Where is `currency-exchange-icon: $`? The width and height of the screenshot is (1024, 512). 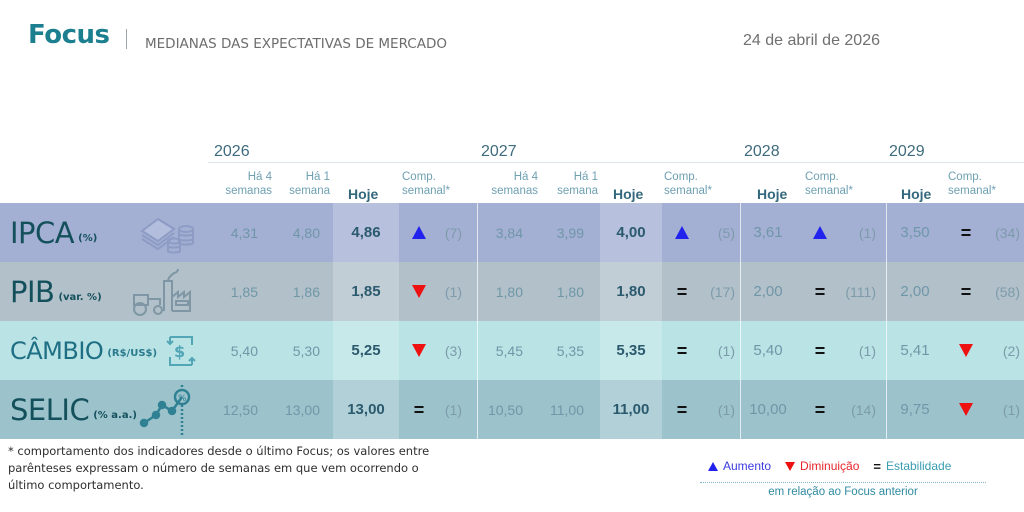 currency-exchange-icon: $ is located at coordinates (182, 353).